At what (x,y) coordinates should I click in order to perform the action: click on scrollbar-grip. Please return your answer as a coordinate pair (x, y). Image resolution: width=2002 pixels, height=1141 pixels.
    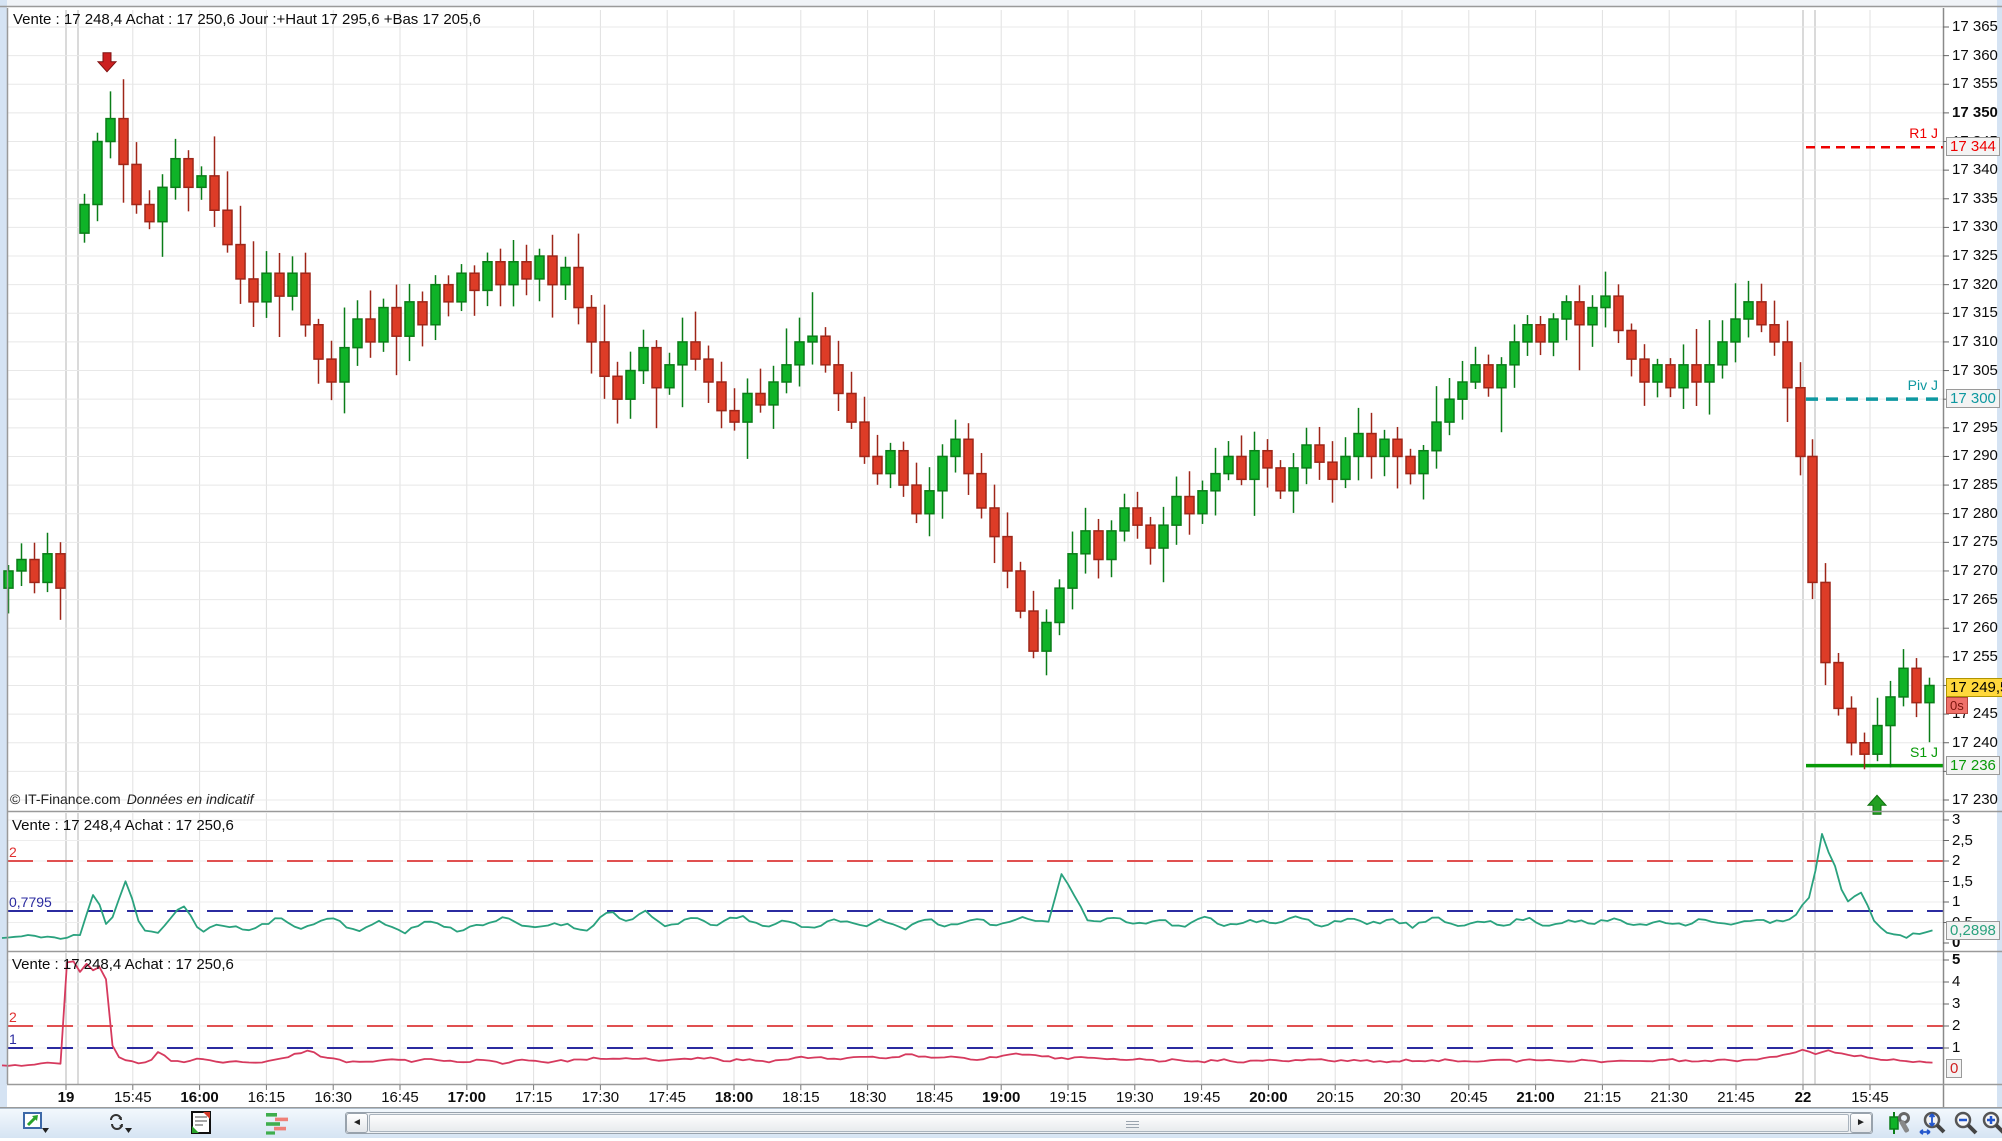
    Looking at the image, I should click on (1132, 1123).